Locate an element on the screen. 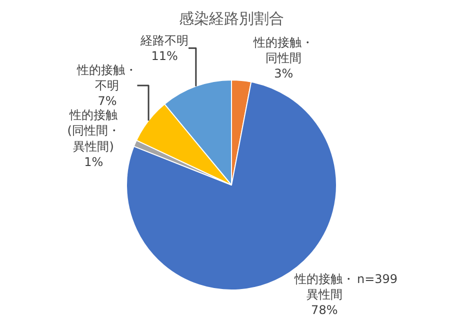 Image resolution: width=463 pixels, height=321 pixels. data-label: 78% is located at coordinates (324, 309).